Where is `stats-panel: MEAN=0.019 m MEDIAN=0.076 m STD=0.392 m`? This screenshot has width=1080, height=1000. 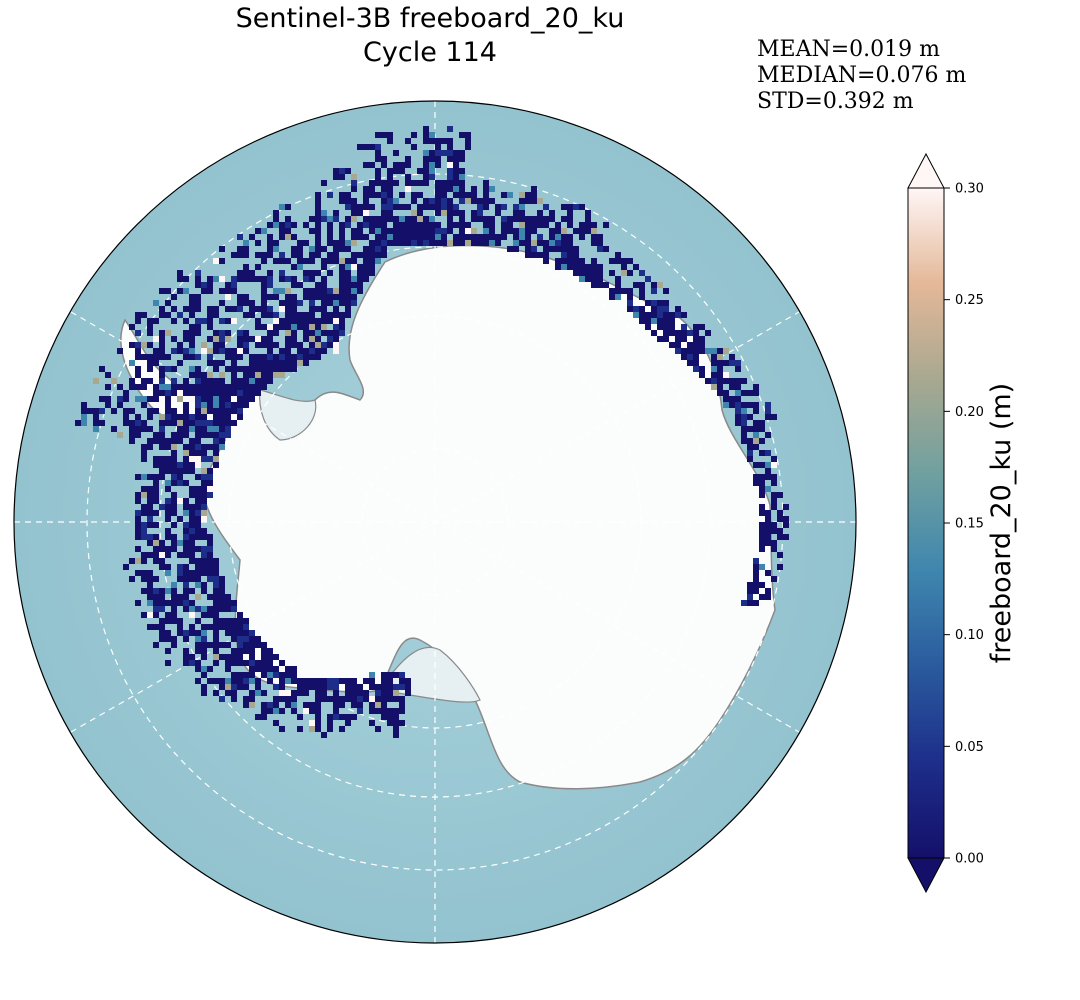
stats-panel: MEAN=0.019 m MEDIAN=0.076 m STD=0.392 m is located at coordinates (861, 76).